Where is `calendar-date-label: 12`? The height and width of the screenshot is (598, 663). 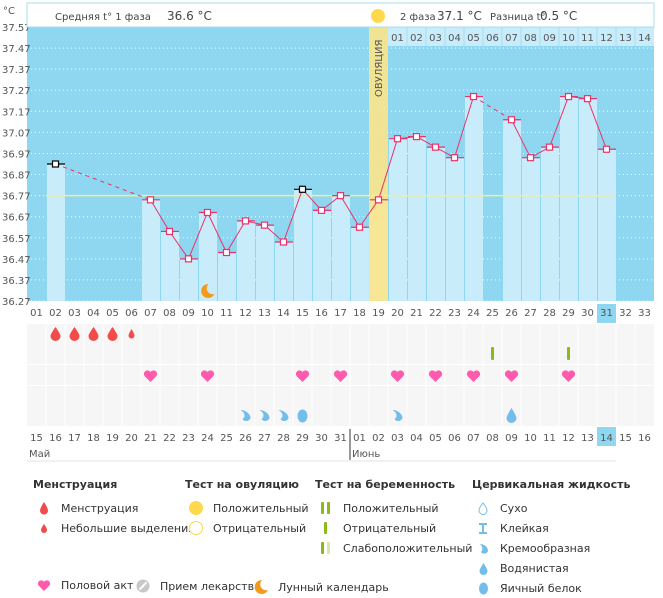 calendar-date-label: 12 is located at coordinates (568, 438).